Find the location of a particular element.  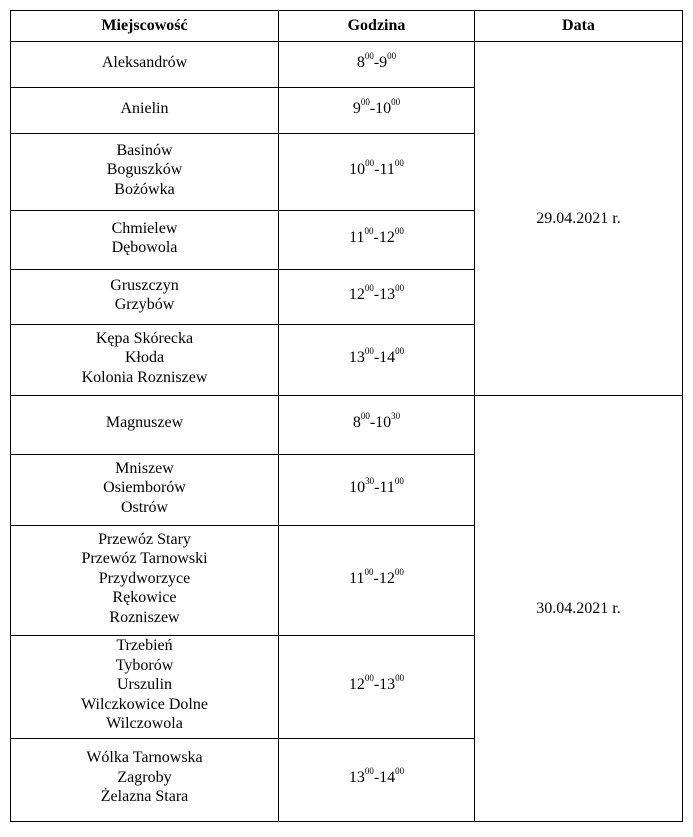

time-start-hour: 9 is located at coordinates (356, 108).